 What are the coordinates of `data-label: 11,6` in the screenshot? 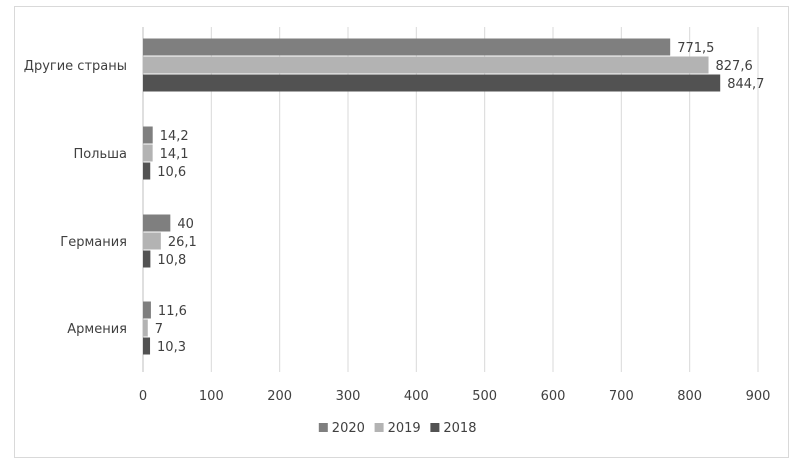 It's located at (172, 311).